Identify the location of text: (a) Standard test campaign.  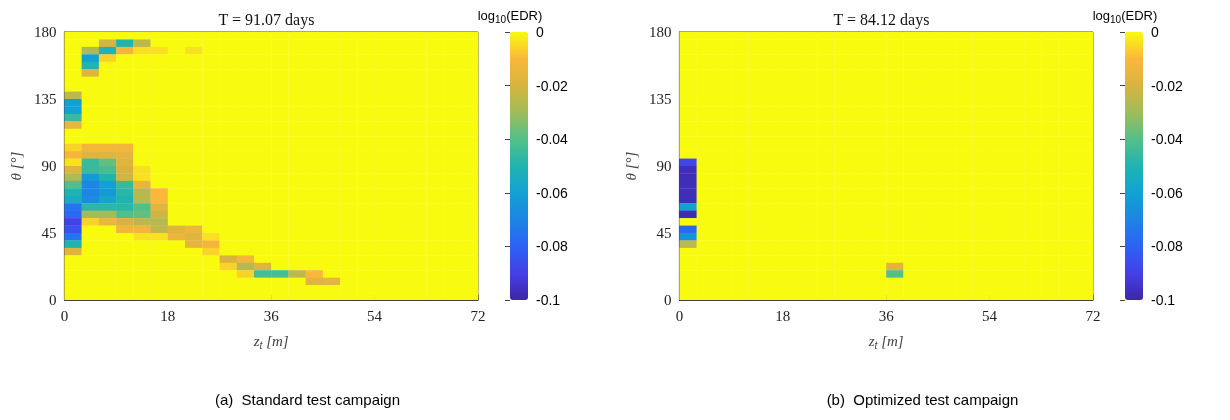
(307, 399).